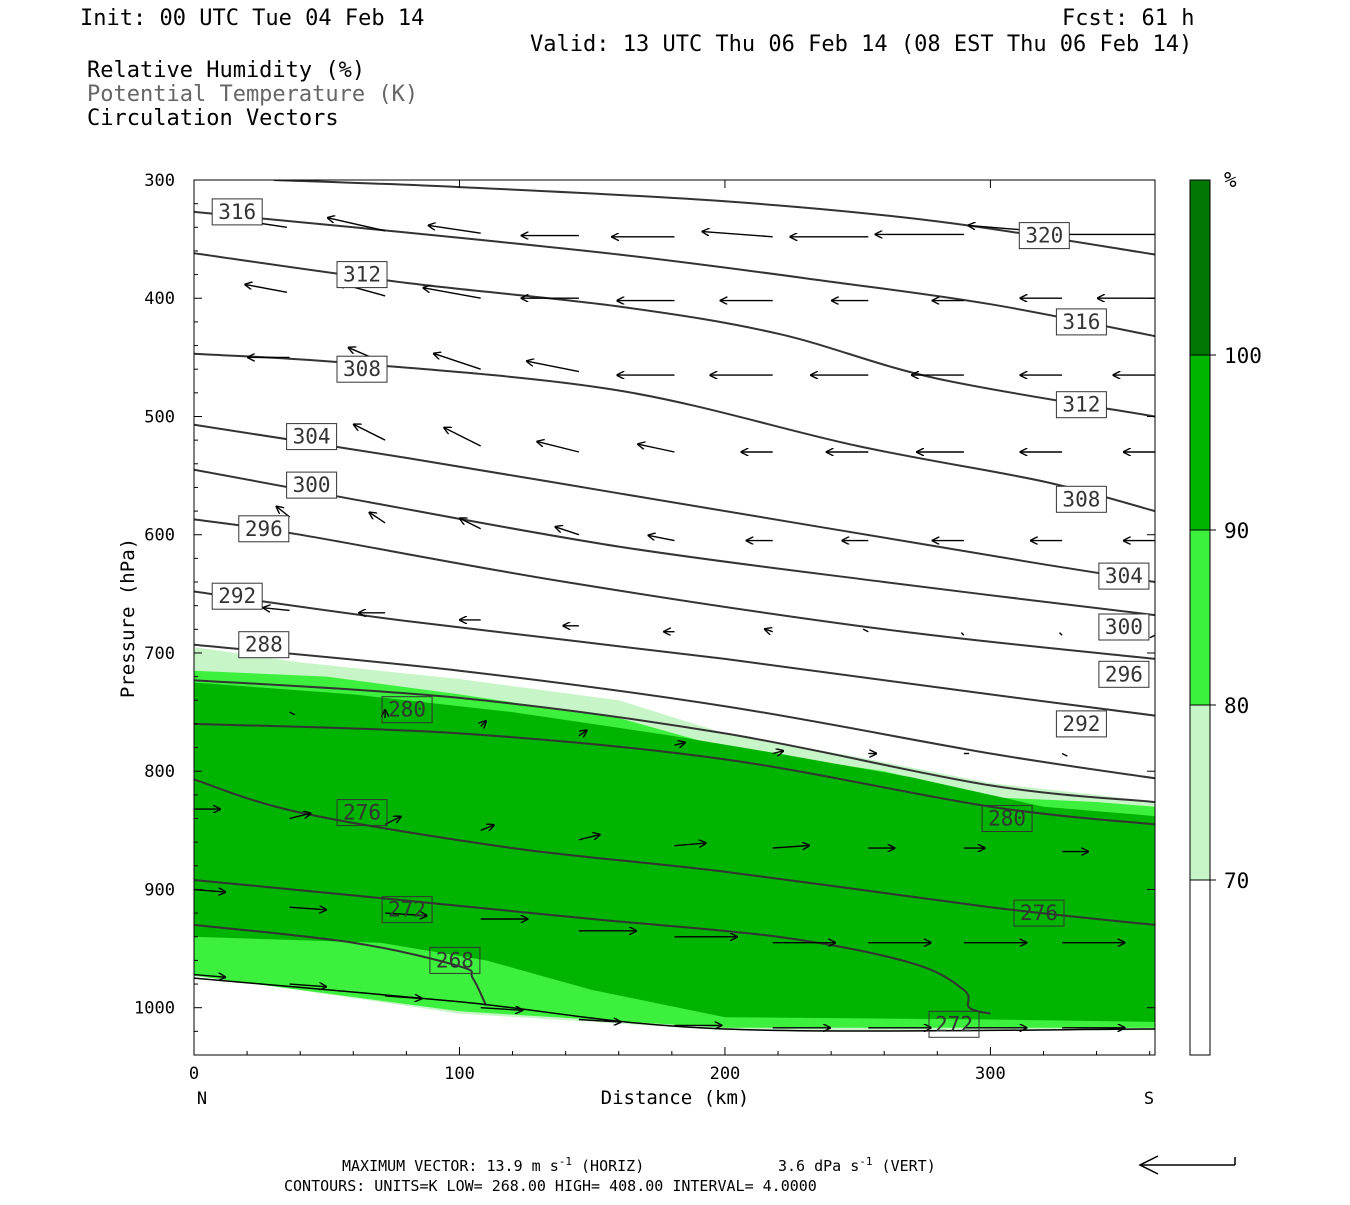 The height and width of the screenshot is (1205, 1350). I want to click on theta-label: 272, so click(954, 1024).